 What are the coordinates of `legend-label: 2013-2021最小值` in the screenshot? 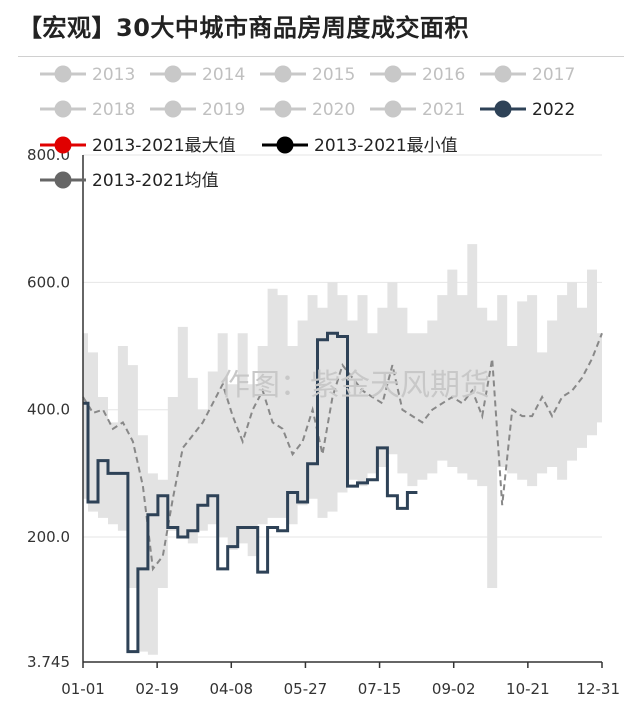 It's located at (386, 146).